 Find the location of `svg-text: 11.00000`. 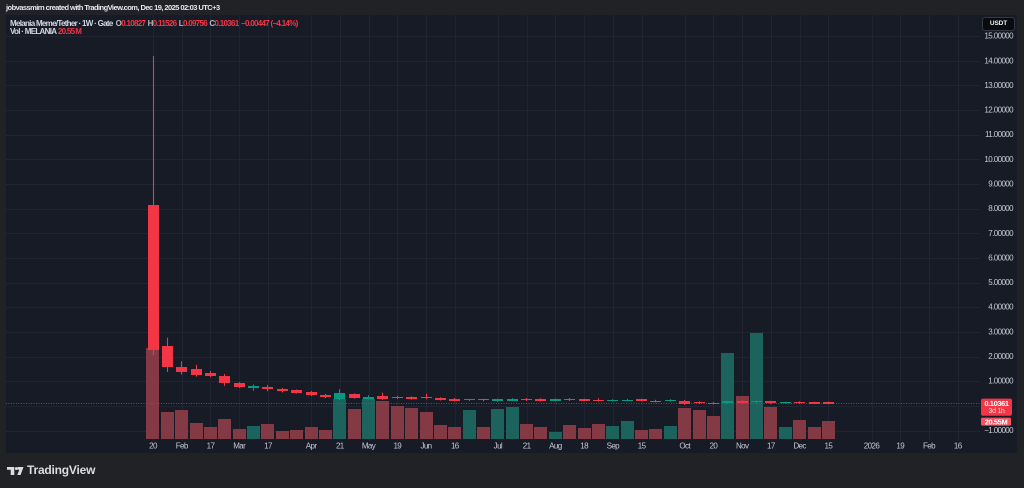

svg-text: 11.00000 is located at coordinates (999, 134).